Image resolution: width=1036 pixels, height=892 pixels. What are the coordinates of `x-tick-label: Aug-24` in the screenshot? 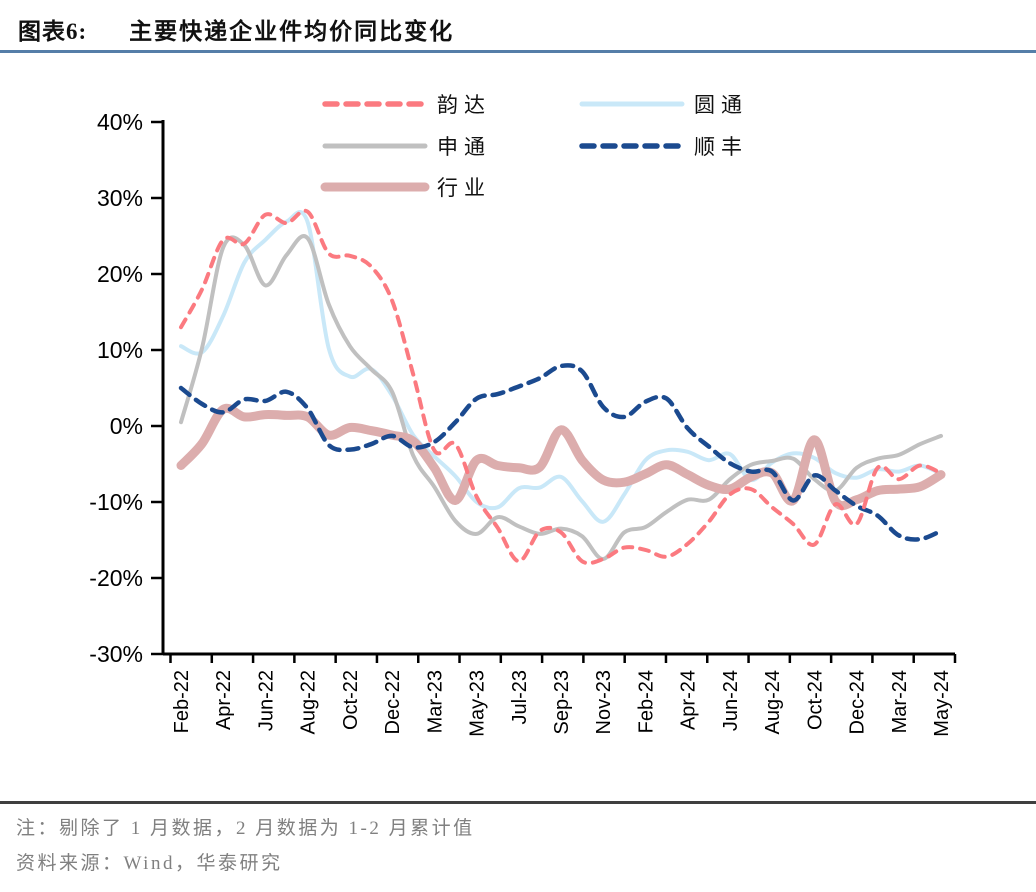 It's located at (773, 702).